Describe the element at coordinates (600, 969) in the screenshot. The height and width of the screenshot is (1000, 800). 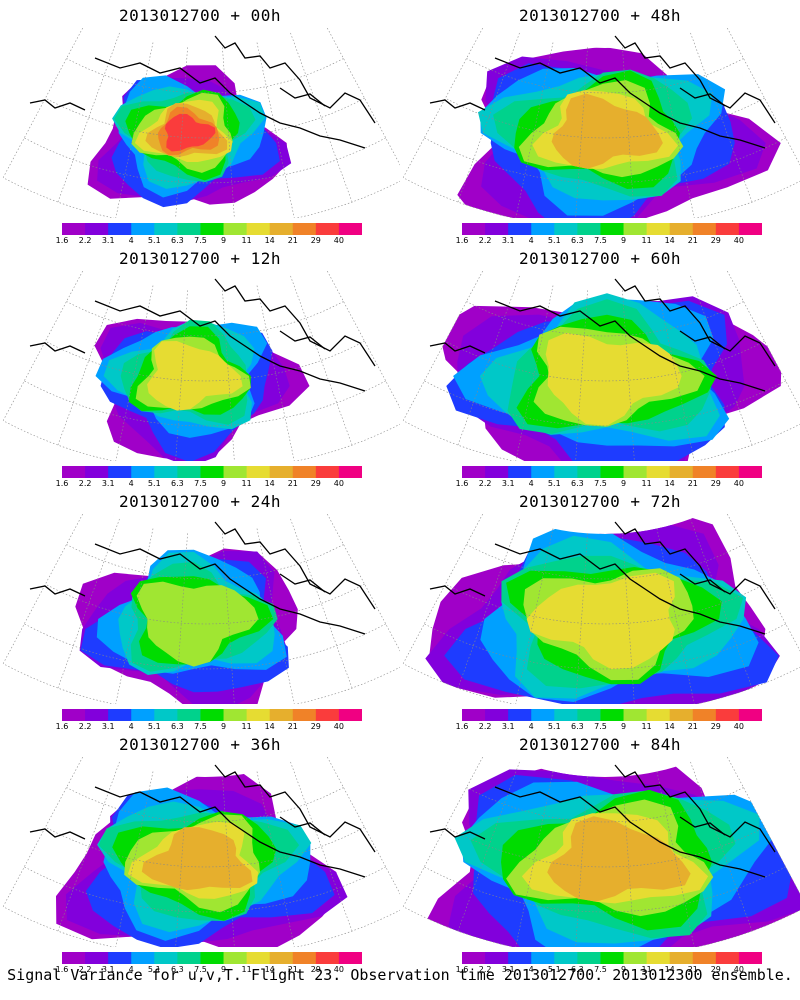
I see `colorbar-tick-label: 7.5` at that location.